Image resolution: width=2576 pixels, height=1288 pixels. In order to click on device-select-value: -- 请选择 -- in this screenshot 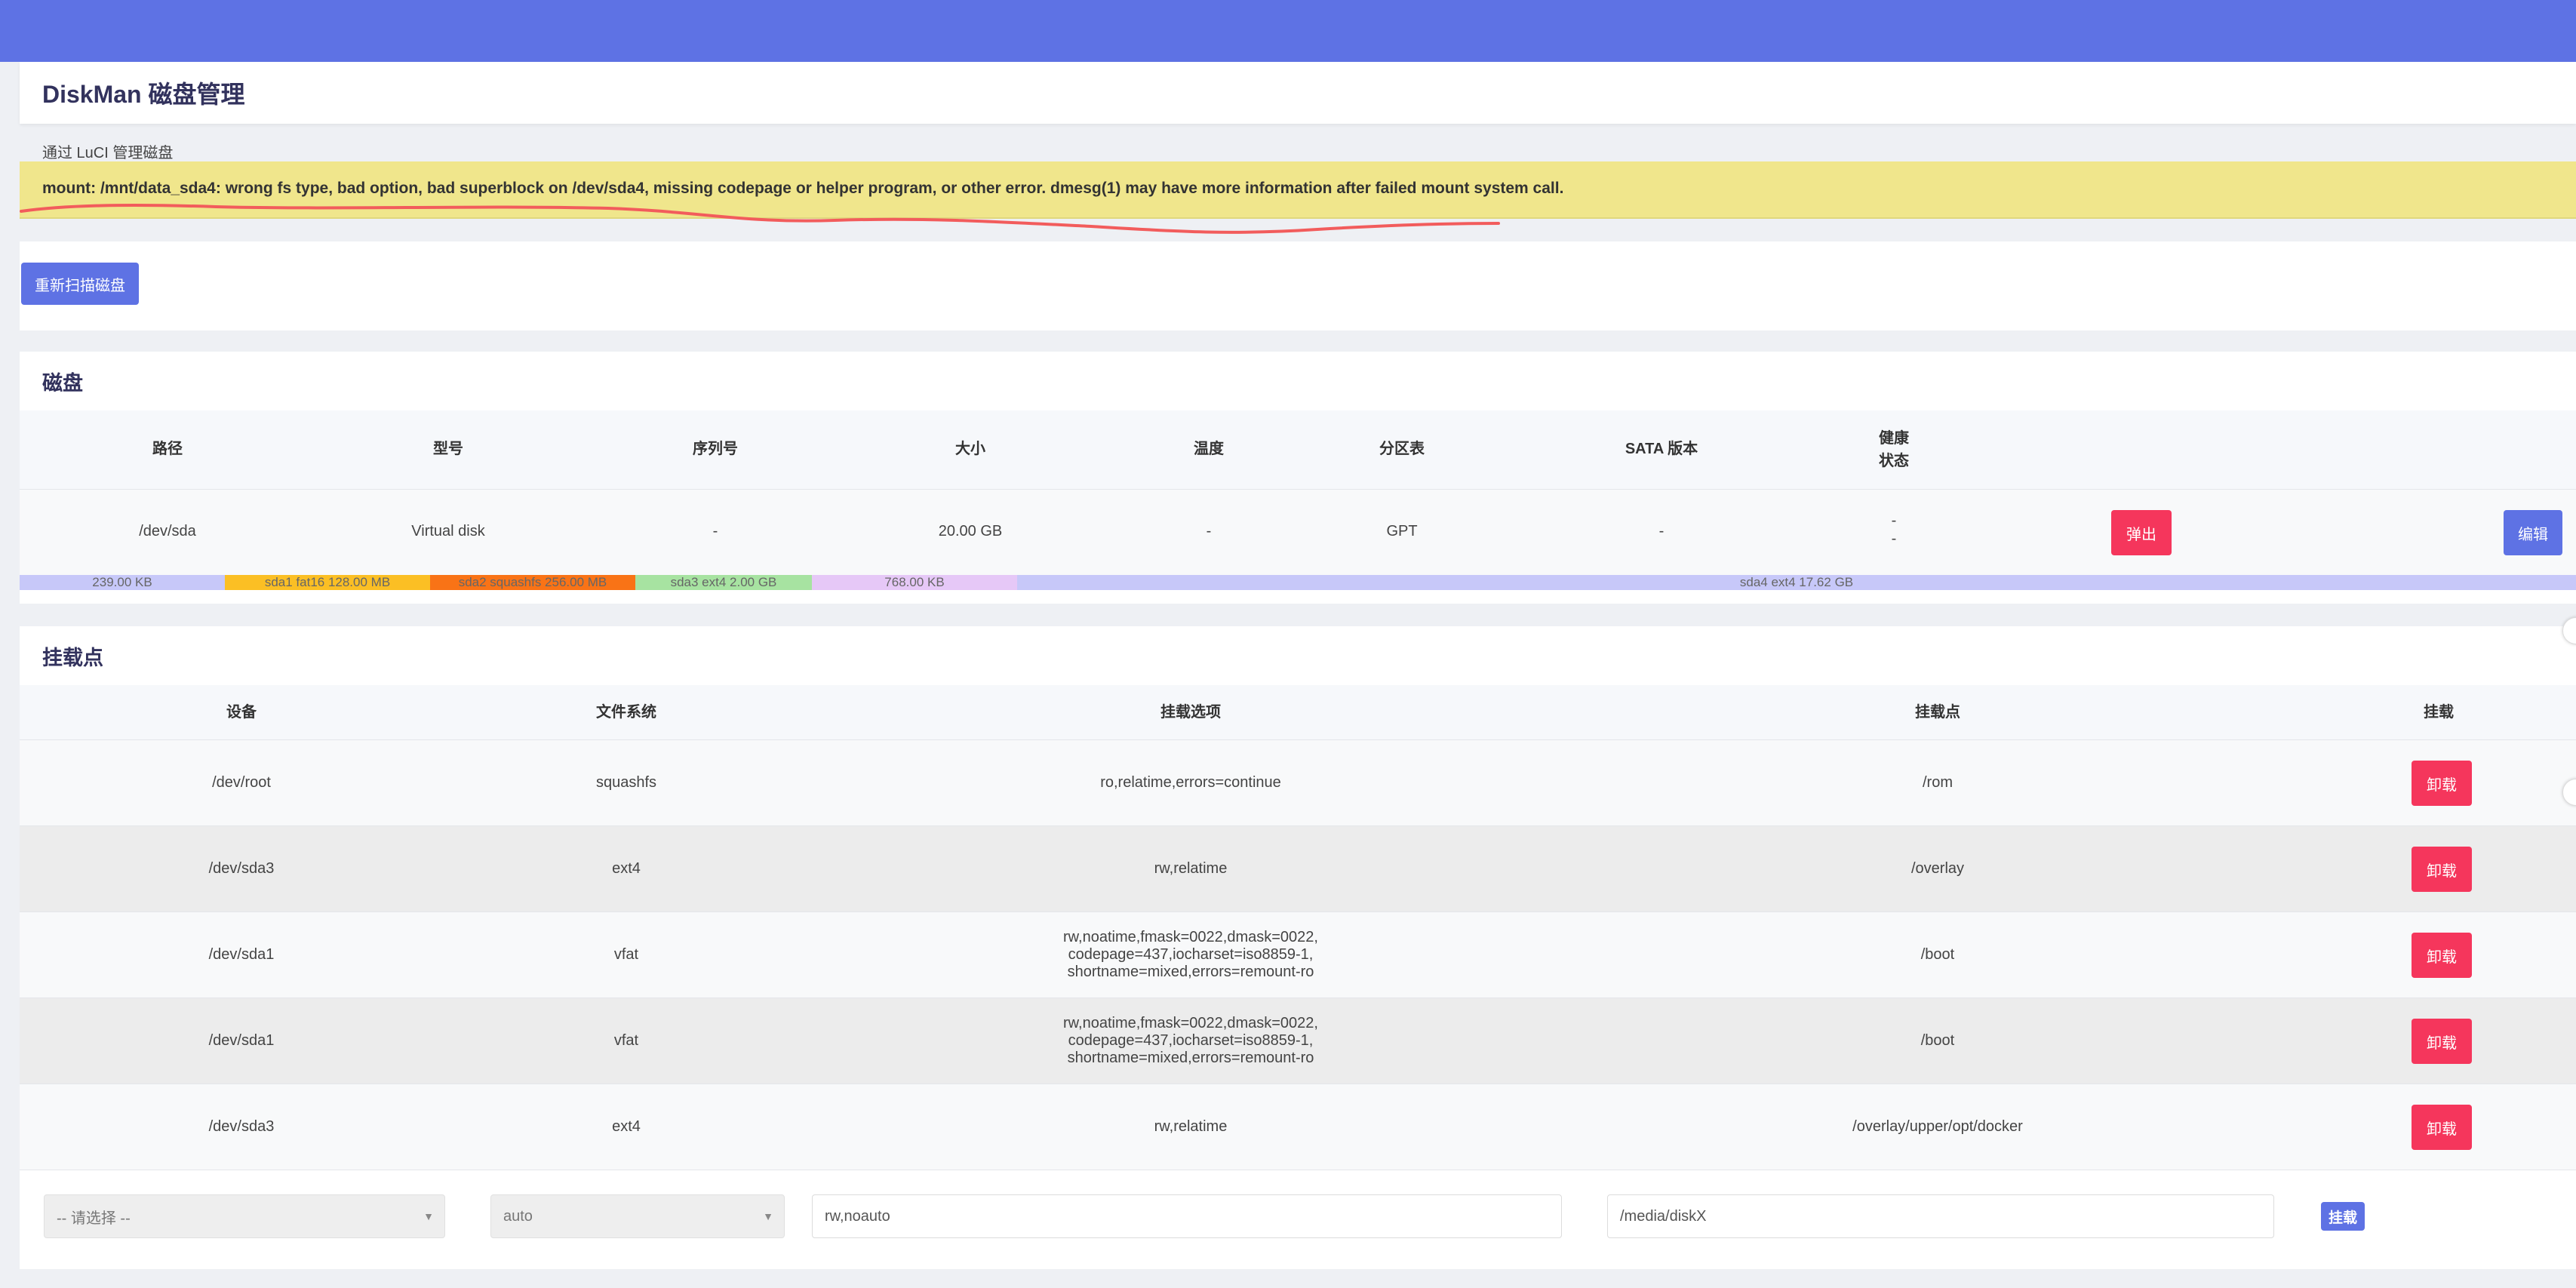, I will do `click(94, 1218)`.